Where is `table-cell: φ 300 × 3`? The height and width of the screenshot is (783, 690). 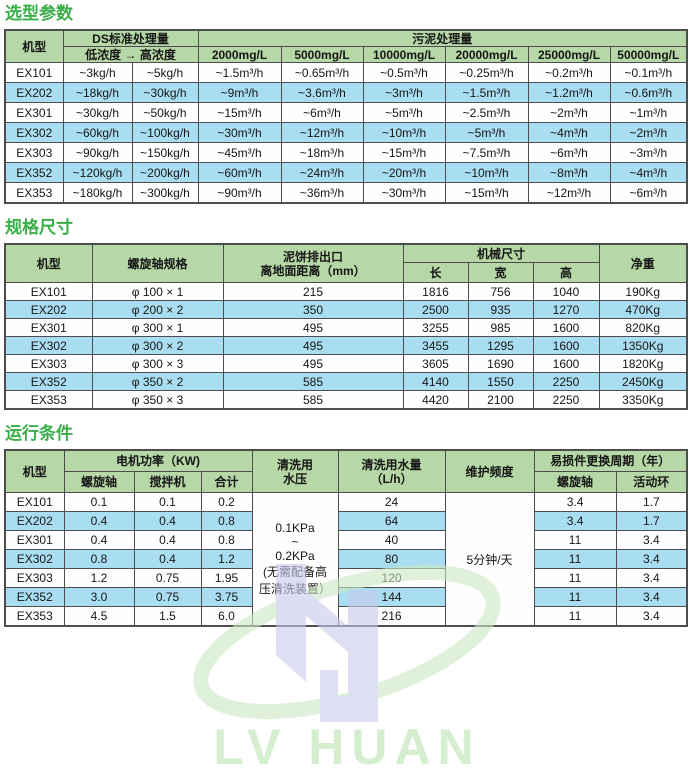
table-cell: φ 300 × 3 is located at coordinates (157, 363).